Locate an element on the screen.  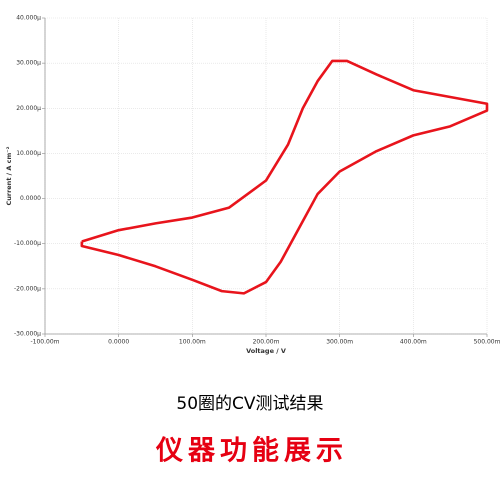
y-tick-label: 0.0000 is located at coordinates (30, 198).